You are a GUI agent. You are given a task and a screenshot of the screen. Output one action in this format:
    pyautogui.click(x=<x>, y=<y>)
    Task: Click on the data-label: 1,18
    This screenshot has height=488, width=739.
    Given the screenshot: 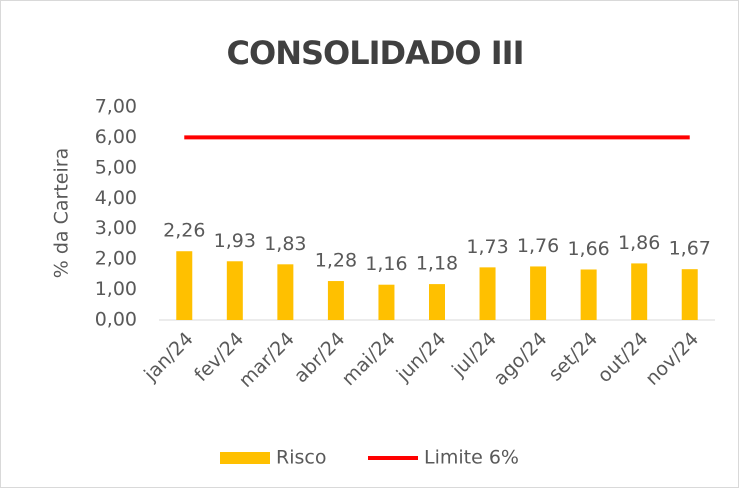 What is the action you would take?
    pyautogui.click(x=437, y=264)
    